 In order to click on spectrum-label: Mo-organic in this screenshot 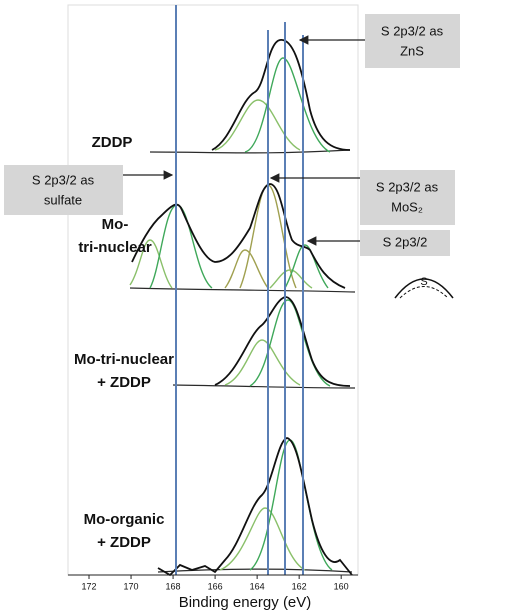, I will do `click(124, 519)`.